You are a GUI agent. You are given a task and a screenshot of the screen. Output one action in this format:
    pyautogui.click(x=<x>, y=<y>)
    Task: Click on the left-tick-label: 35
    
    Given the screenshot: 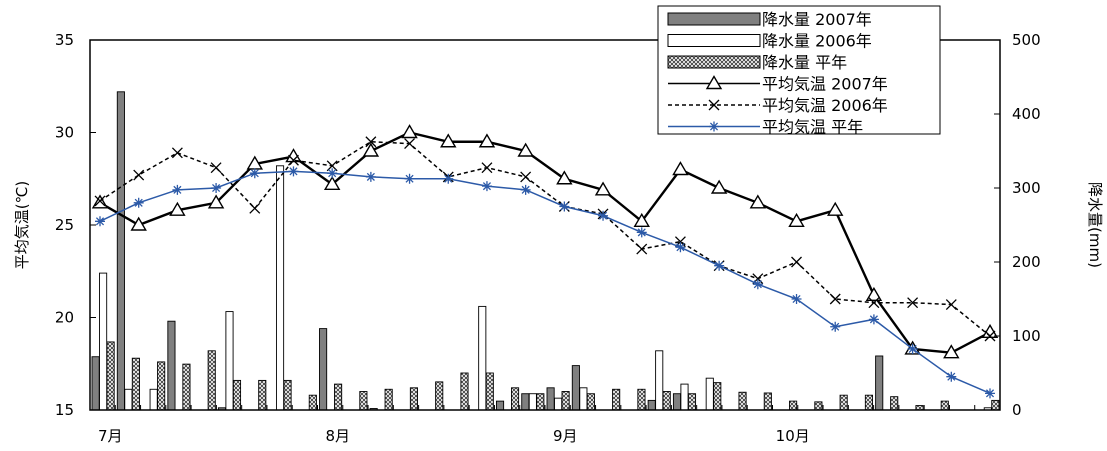 What is the action you would take?
    pyautogui.click(x=64, y=40)
    